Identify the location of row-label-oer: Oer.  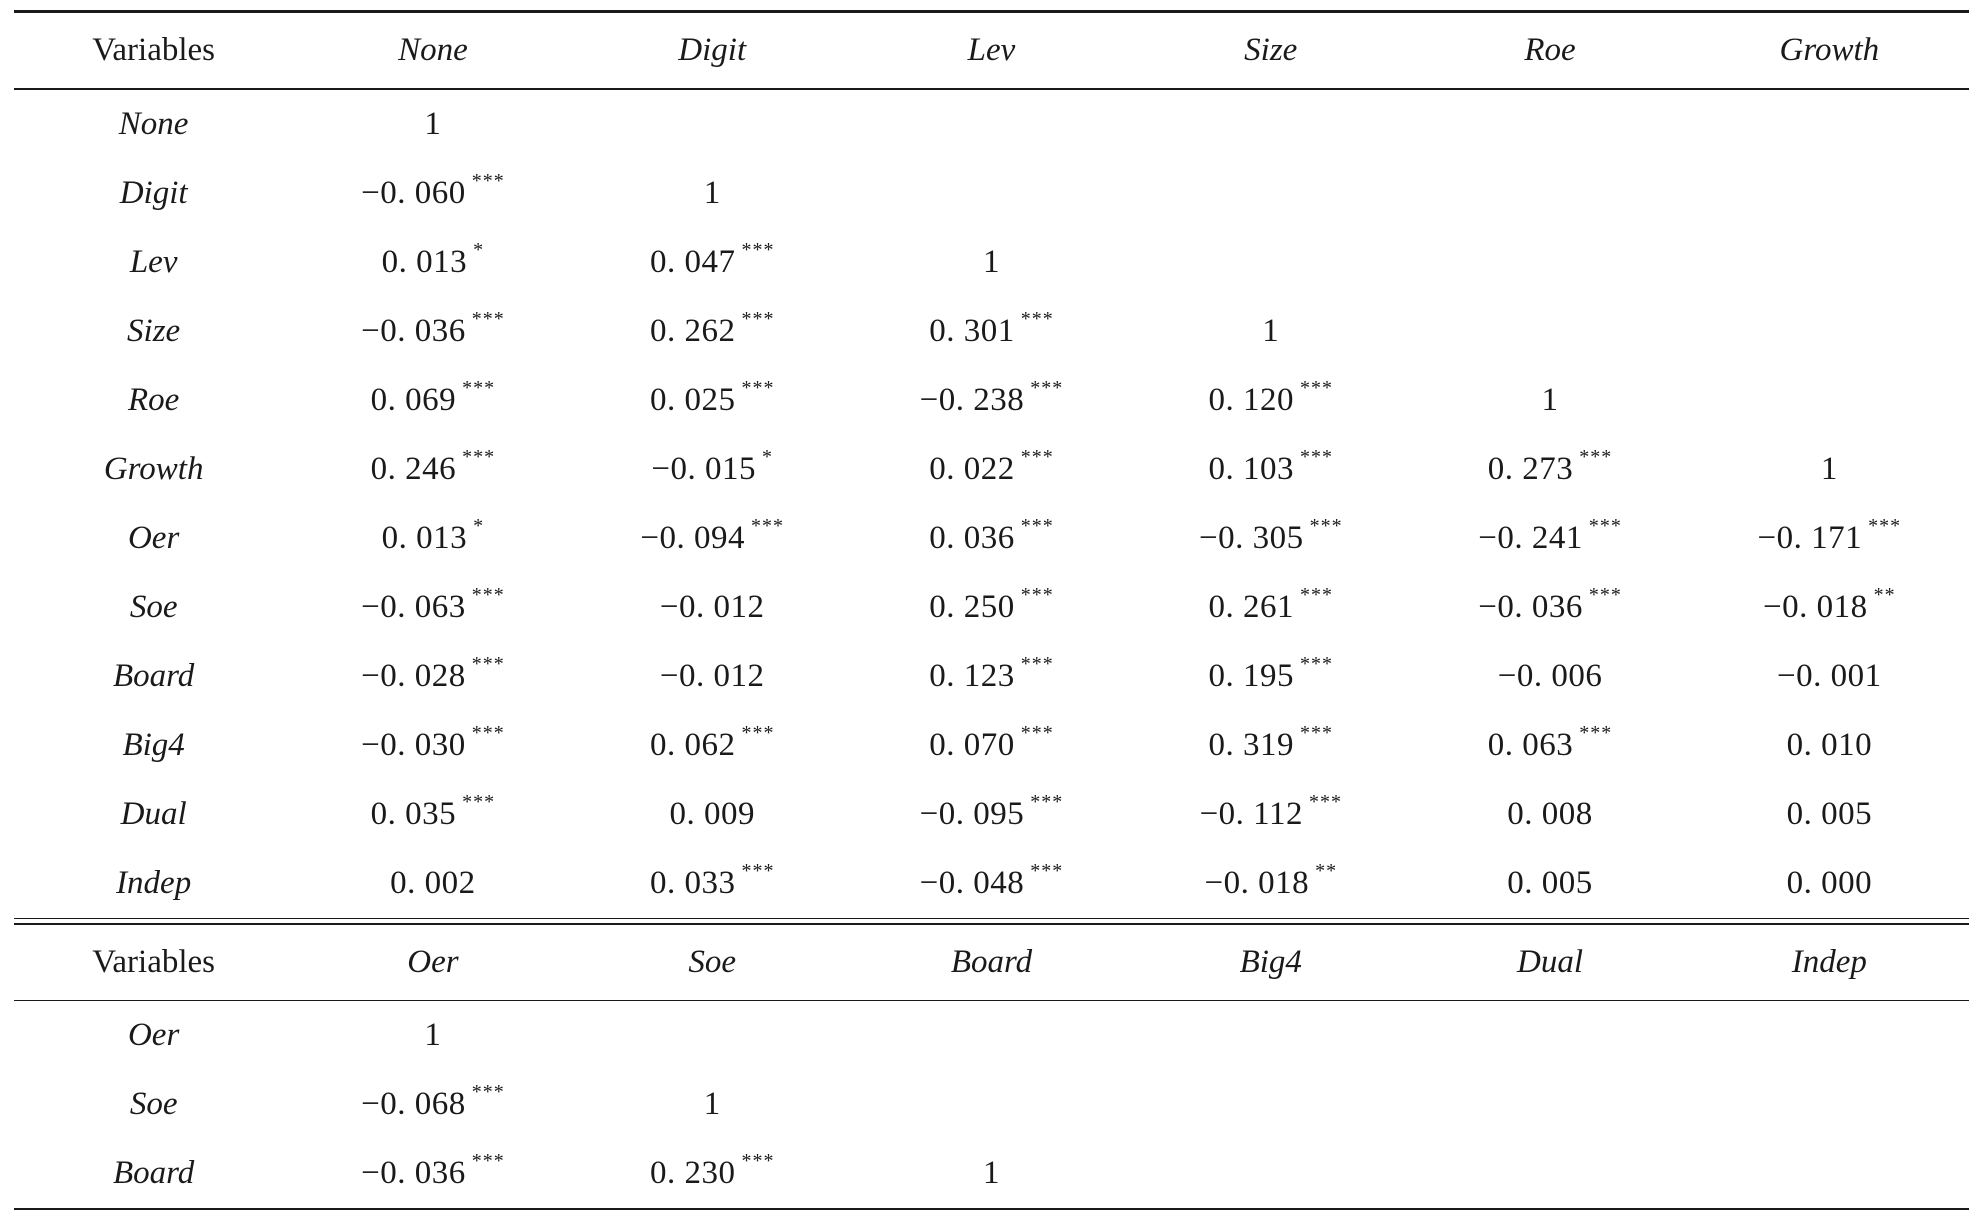
(153, 1035).